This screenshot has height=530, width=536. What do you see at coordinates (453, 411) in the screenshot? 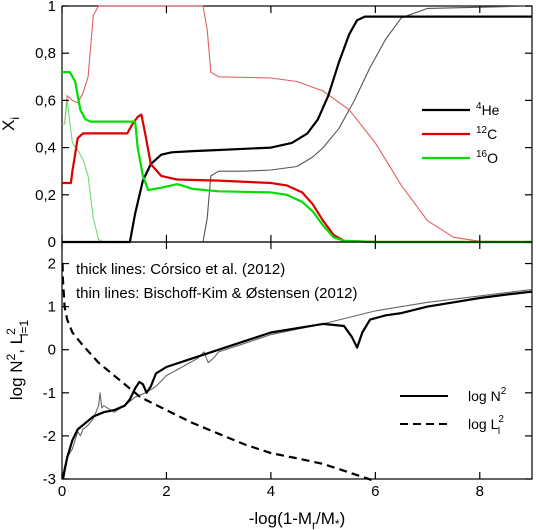
I see `bottom-legend: log N2 log L2 l` at bounding box center [453, 411].